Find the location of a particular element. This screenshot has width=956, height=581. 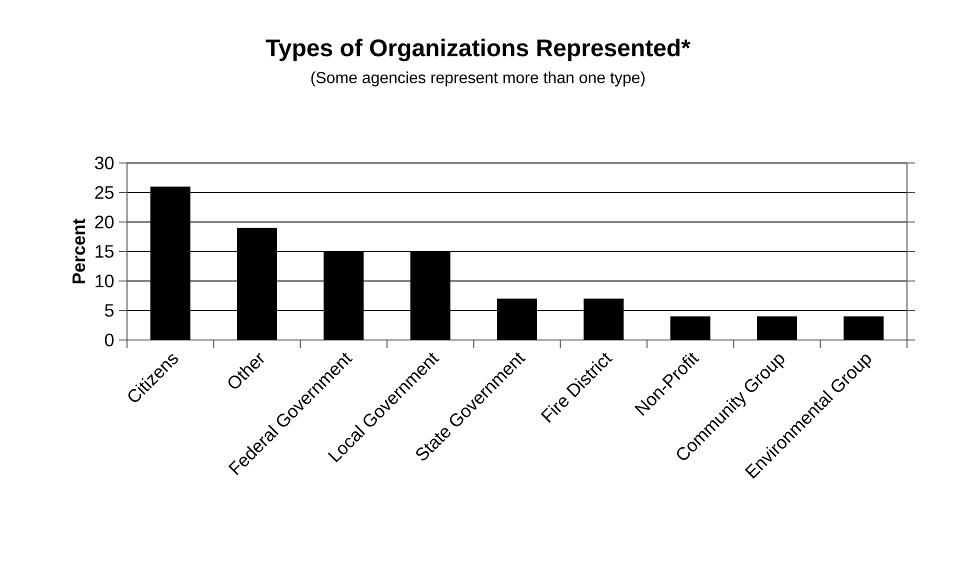

y-tick-label: 15 is located at coordinates (105, 251).